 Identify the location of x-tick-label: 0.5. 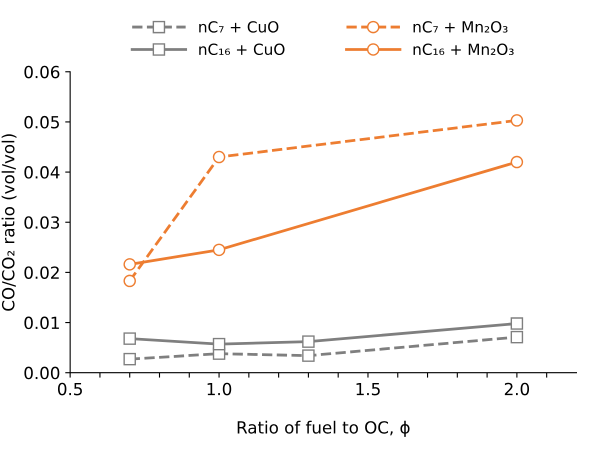
(70, 389).